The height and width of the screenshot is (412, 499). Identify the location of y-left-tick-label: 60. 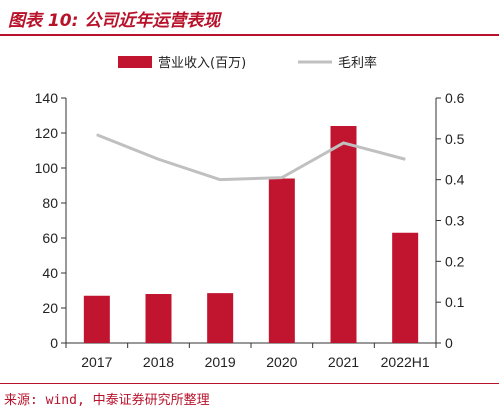
(50, 238).